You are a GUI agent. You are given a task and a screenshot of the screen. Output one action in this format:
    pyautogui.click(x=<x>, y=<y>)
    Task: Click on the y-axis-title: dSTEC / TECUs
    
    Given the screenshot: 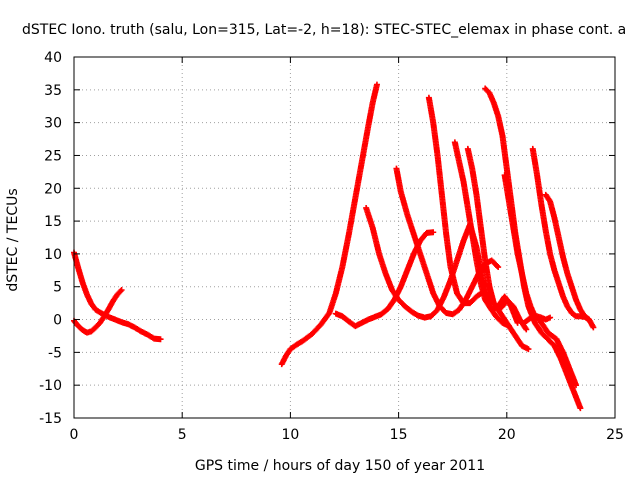 What is the action you would take?
    pyautogui.click(x=13, y=239)
    